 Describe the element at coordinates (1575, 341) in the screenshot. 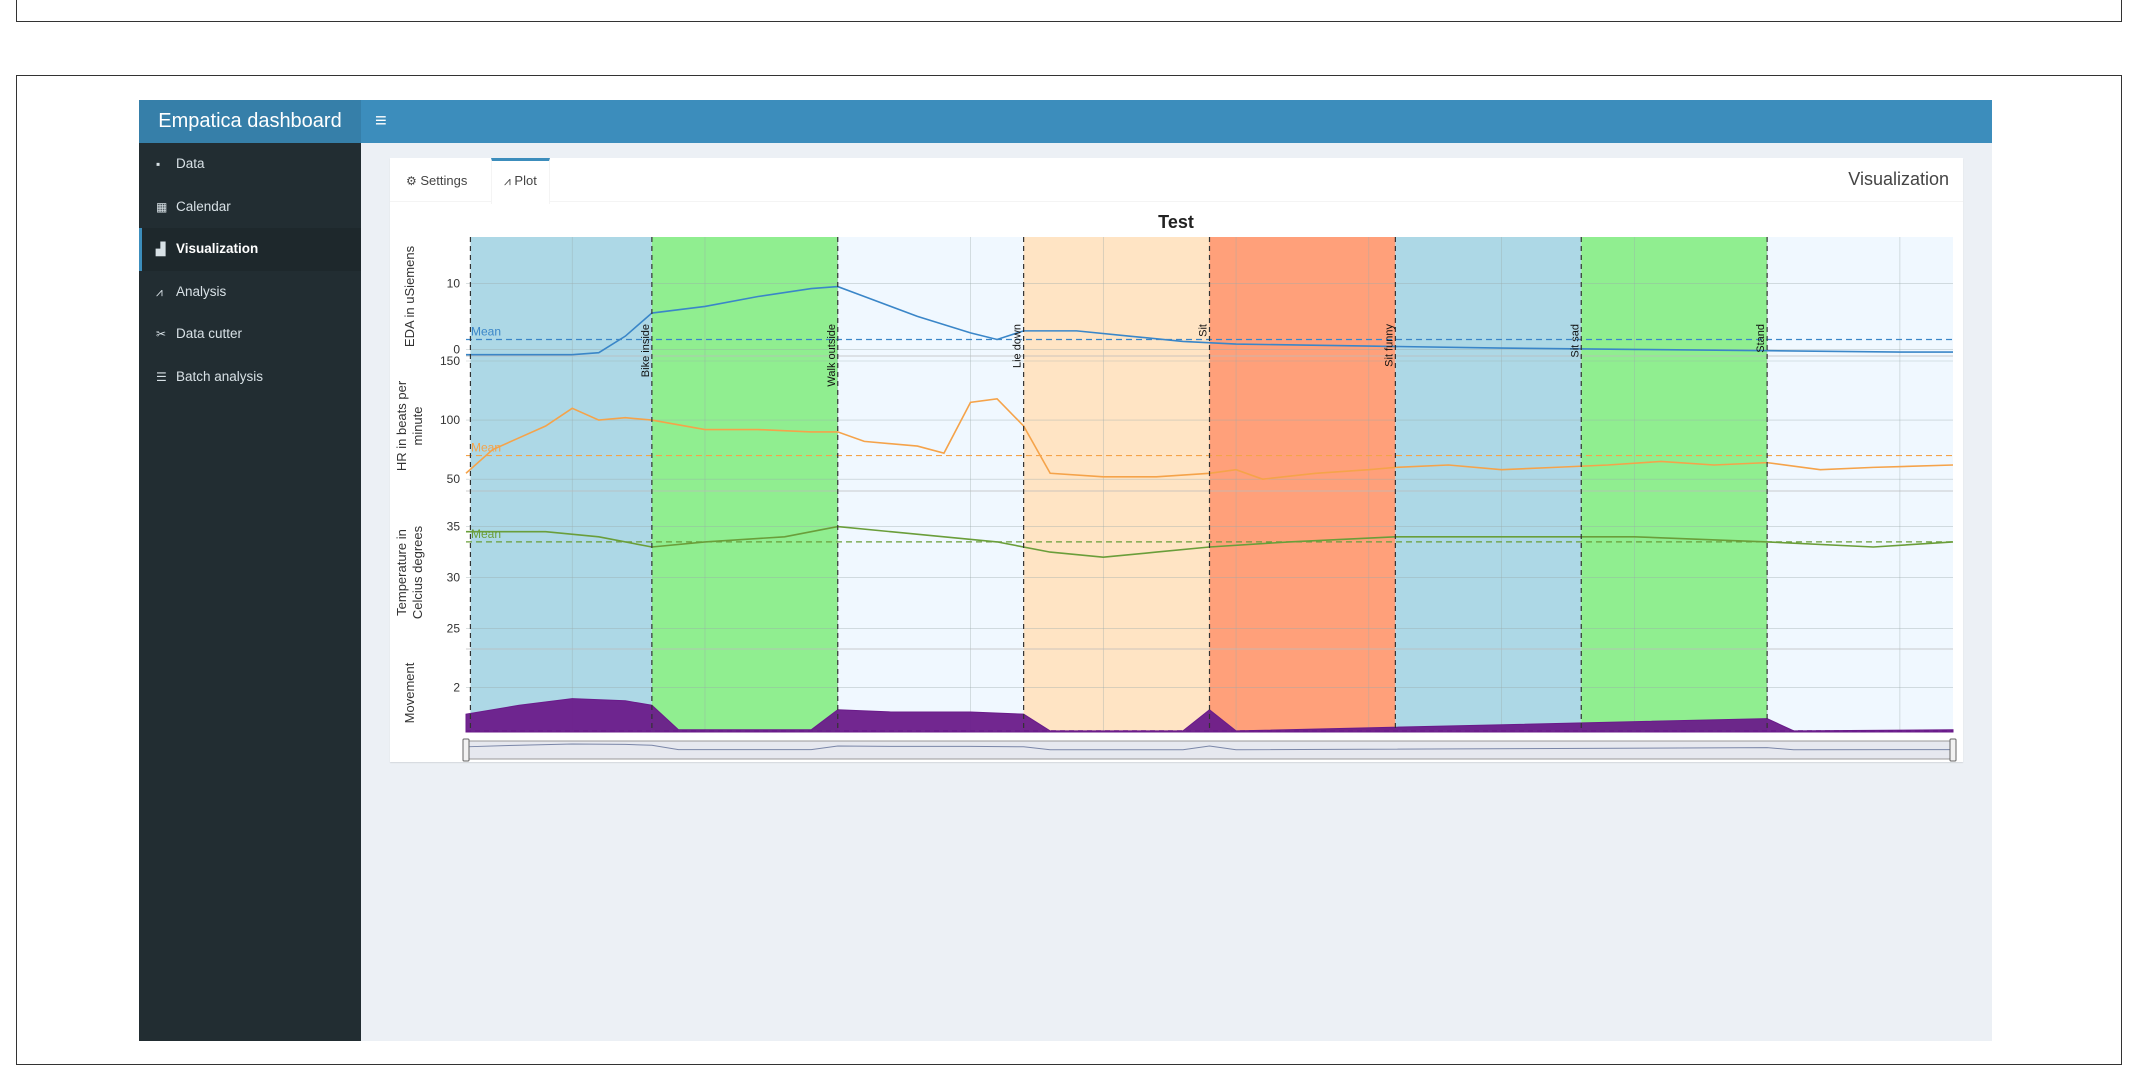

I see `event-label: Sit sad` at that location.